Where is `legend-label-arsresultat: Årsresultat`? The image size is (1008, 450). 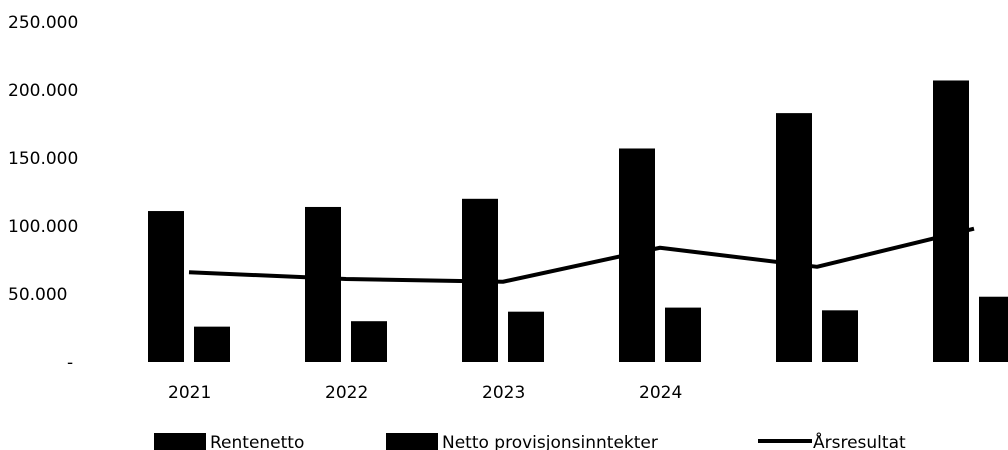 legend-label-arsresultat: Årsresultat is located at coordinates (859, 440).